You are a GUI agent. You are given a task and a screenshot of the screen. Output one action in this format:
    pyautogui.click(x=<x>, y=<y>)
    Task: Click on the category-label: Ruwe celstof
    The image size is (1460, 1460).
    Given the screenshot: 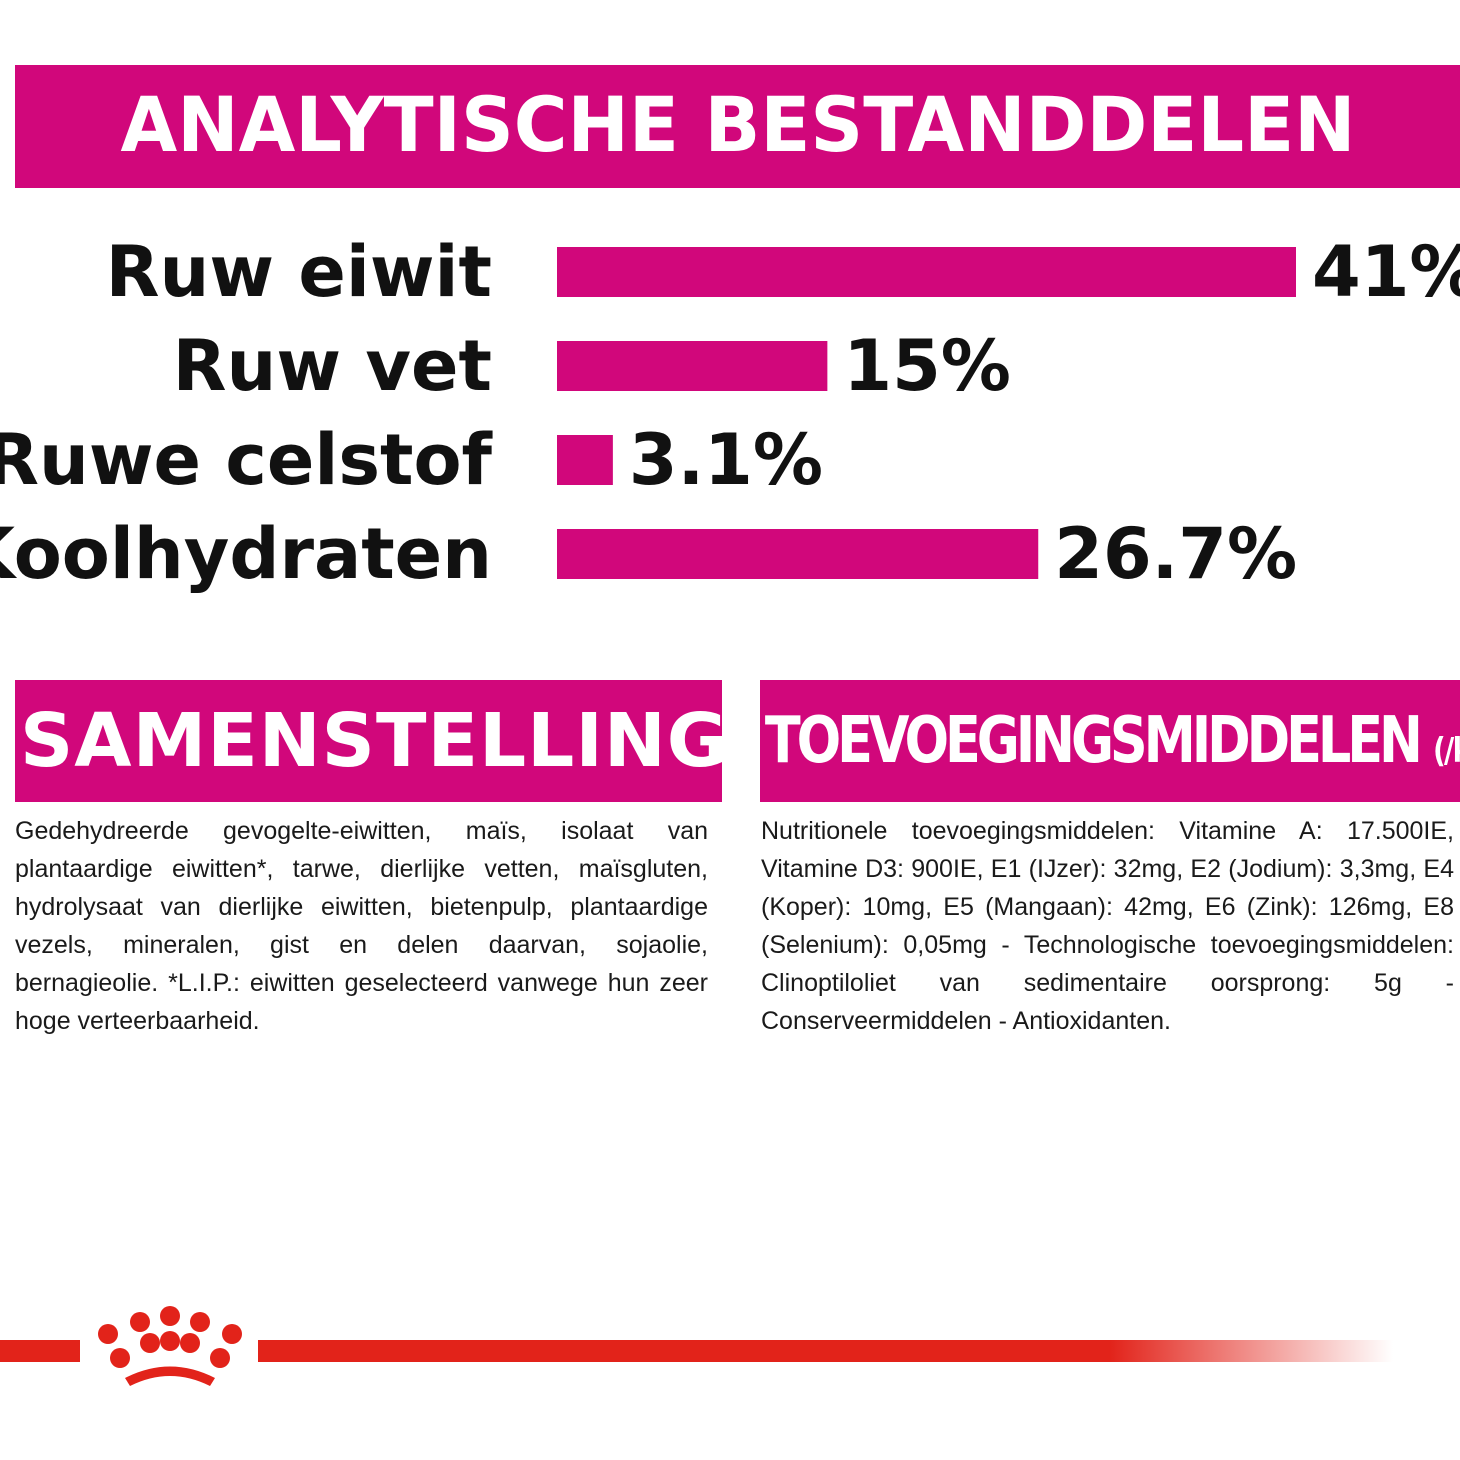 What is the action you would take?
    pyautogui.click(x=247, y=460)
    